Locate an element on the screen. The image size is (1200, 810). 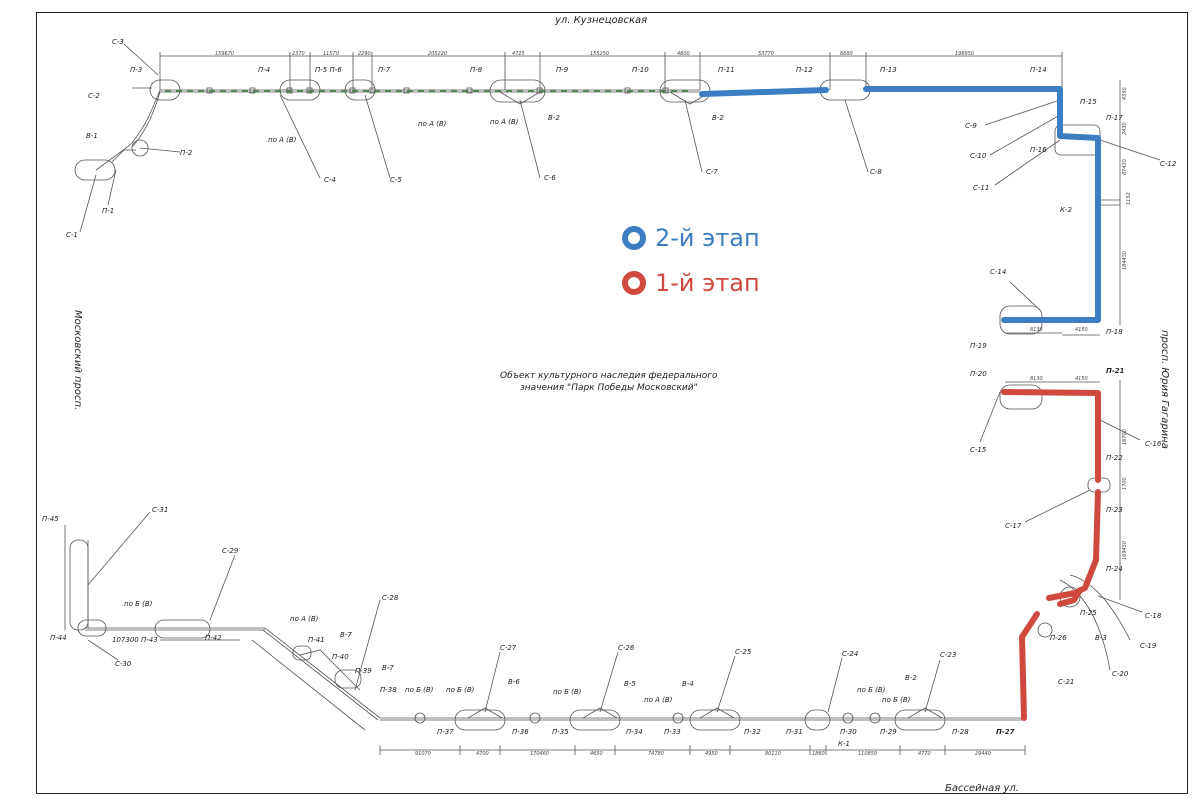
label-p21: П-21 is located at coordinates (1115, 371).